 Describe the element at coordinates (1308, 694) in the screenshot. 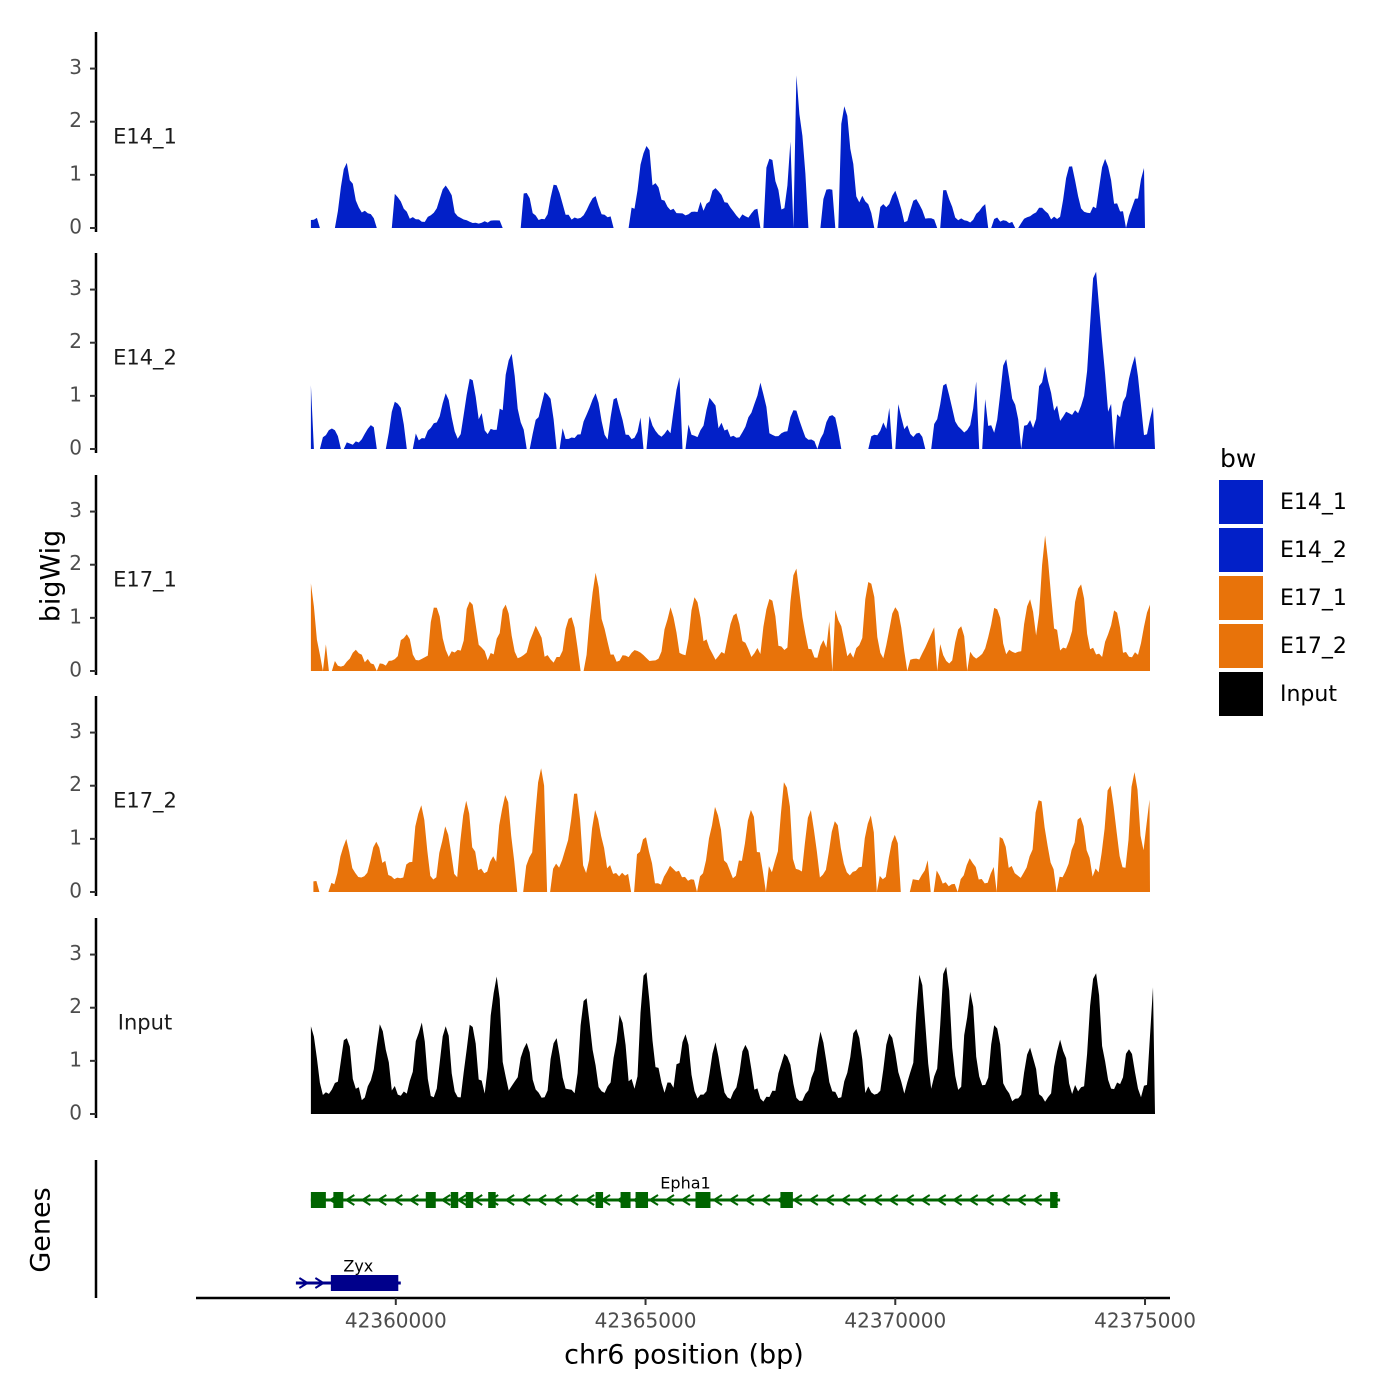

I see `legend-label: Input` at that location.